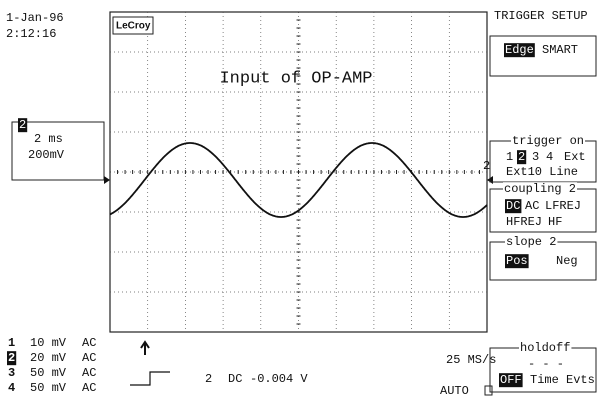  I want to click on menu-option: Edge, so click(519, 50).